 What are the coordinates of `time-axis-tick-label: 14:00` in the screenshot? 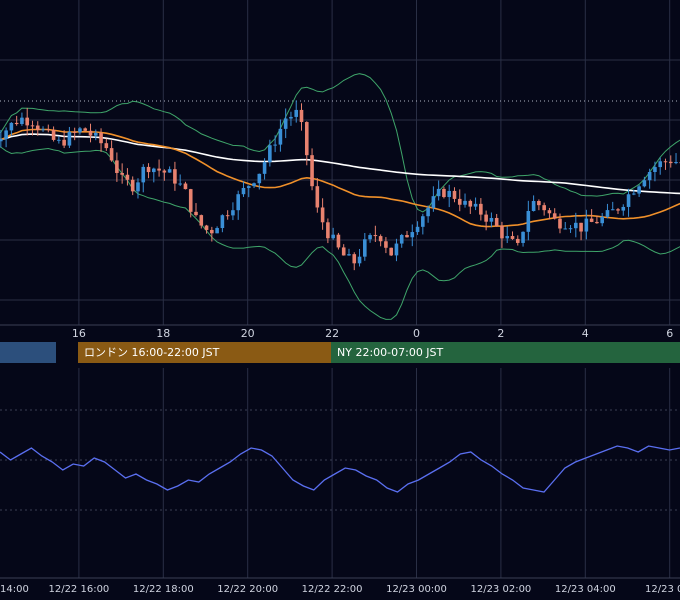 It's located at (14, 589).